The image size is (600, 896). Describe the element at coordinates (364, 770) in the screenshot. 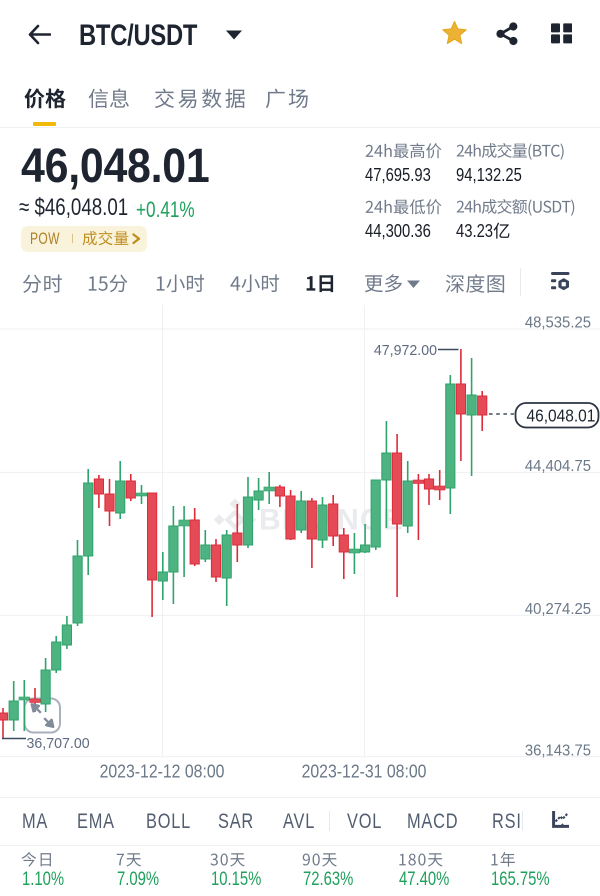

I see `svg-text: 2023-12-31 08:00` at that location.